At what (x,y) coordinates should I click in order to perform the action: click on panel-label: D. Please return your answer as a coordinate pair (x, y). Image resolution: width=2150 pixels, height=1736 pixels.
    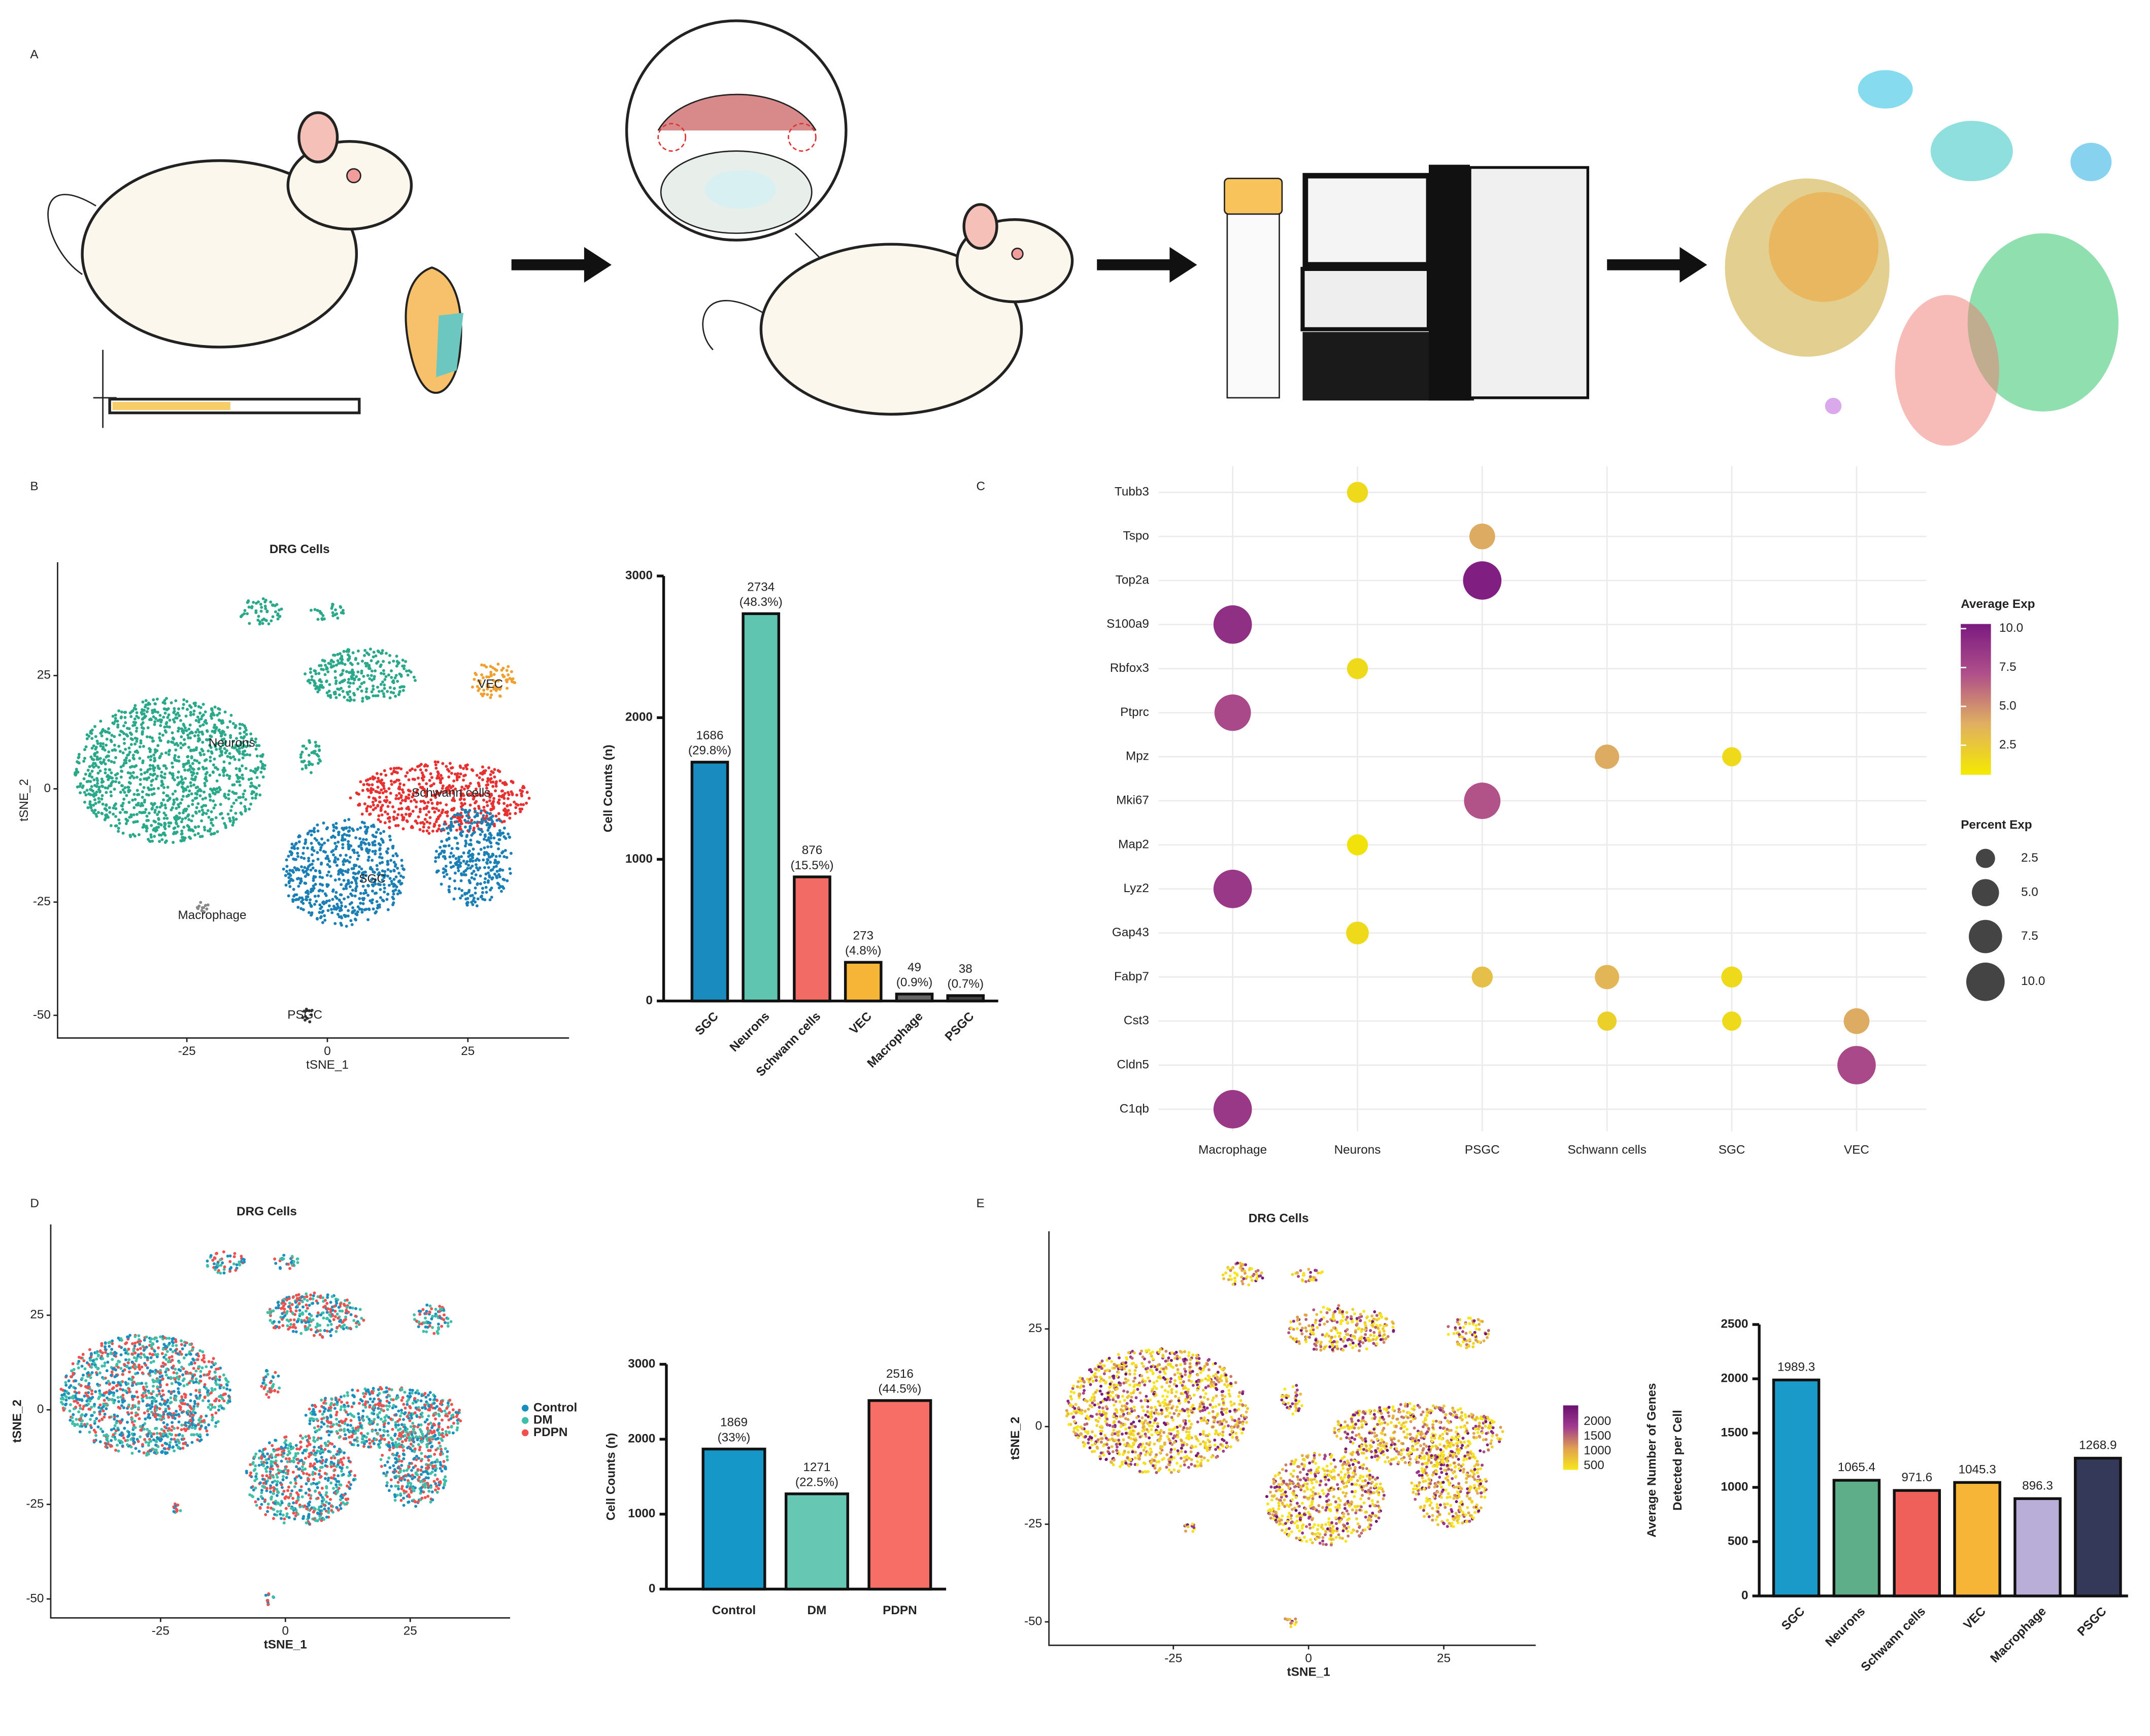
    Looking at the image, I should click on (34, 1203).